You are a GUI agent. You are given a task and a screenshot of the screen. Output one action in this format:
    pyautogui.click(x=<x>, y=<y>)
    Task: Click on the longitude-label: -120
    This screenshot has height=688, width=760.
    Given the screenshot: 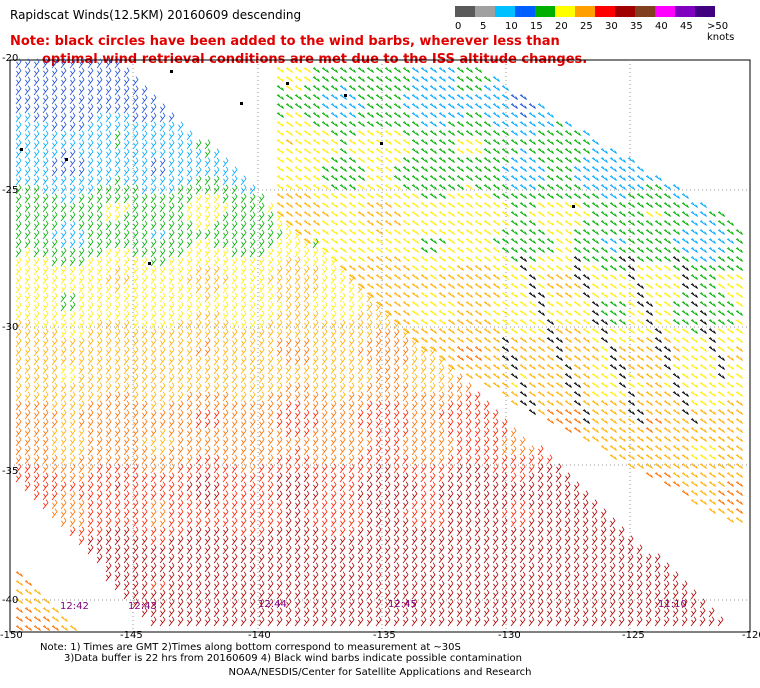 What is the action you would take?
    pyautogui.click(x=751, y=635)
    